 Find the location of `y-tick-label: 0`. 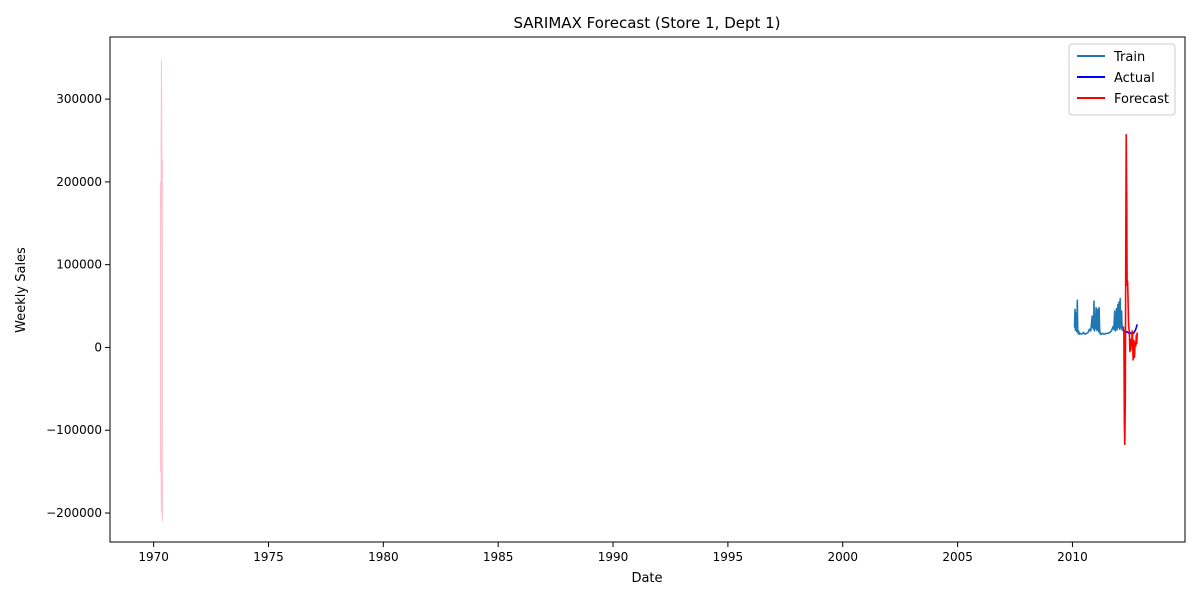

y-tick-label: 0 is located at coordinates (98, 347).